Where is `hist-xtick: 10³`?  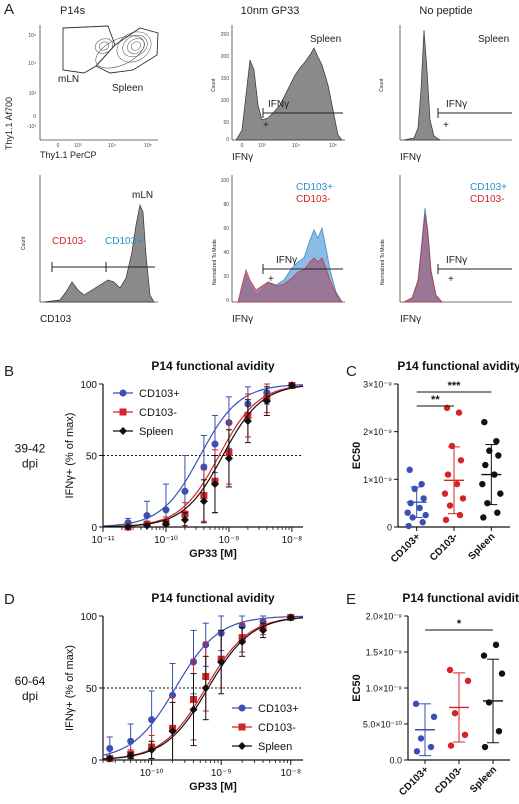
hist-xtick: 10³ is located at coordinates (262, 146).